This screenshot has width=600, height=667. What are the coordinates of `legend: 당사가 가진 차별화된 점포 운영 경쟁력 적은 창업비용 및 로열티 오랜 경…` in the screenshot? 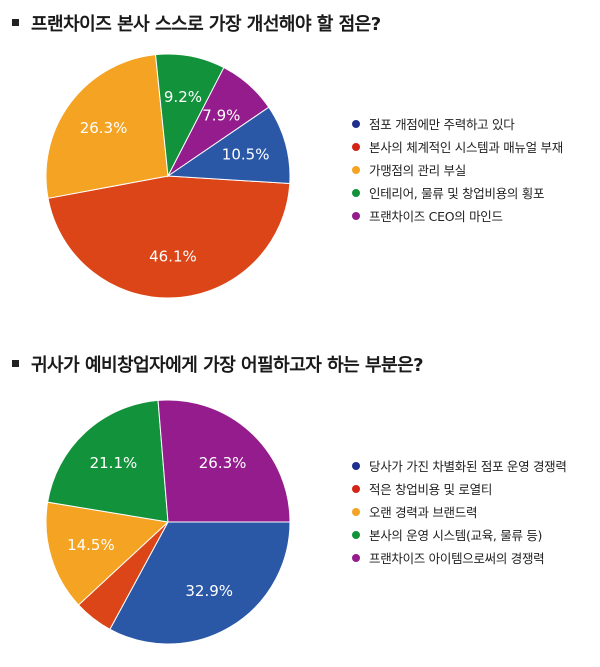 It's located at (459, 511).